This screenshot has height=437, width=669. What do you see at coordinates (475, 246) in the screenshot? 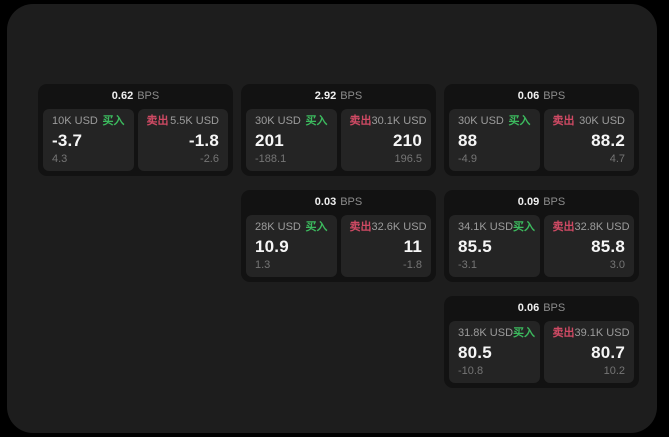
I see `buy-price: 85.5` at bounding box center [475, 246].